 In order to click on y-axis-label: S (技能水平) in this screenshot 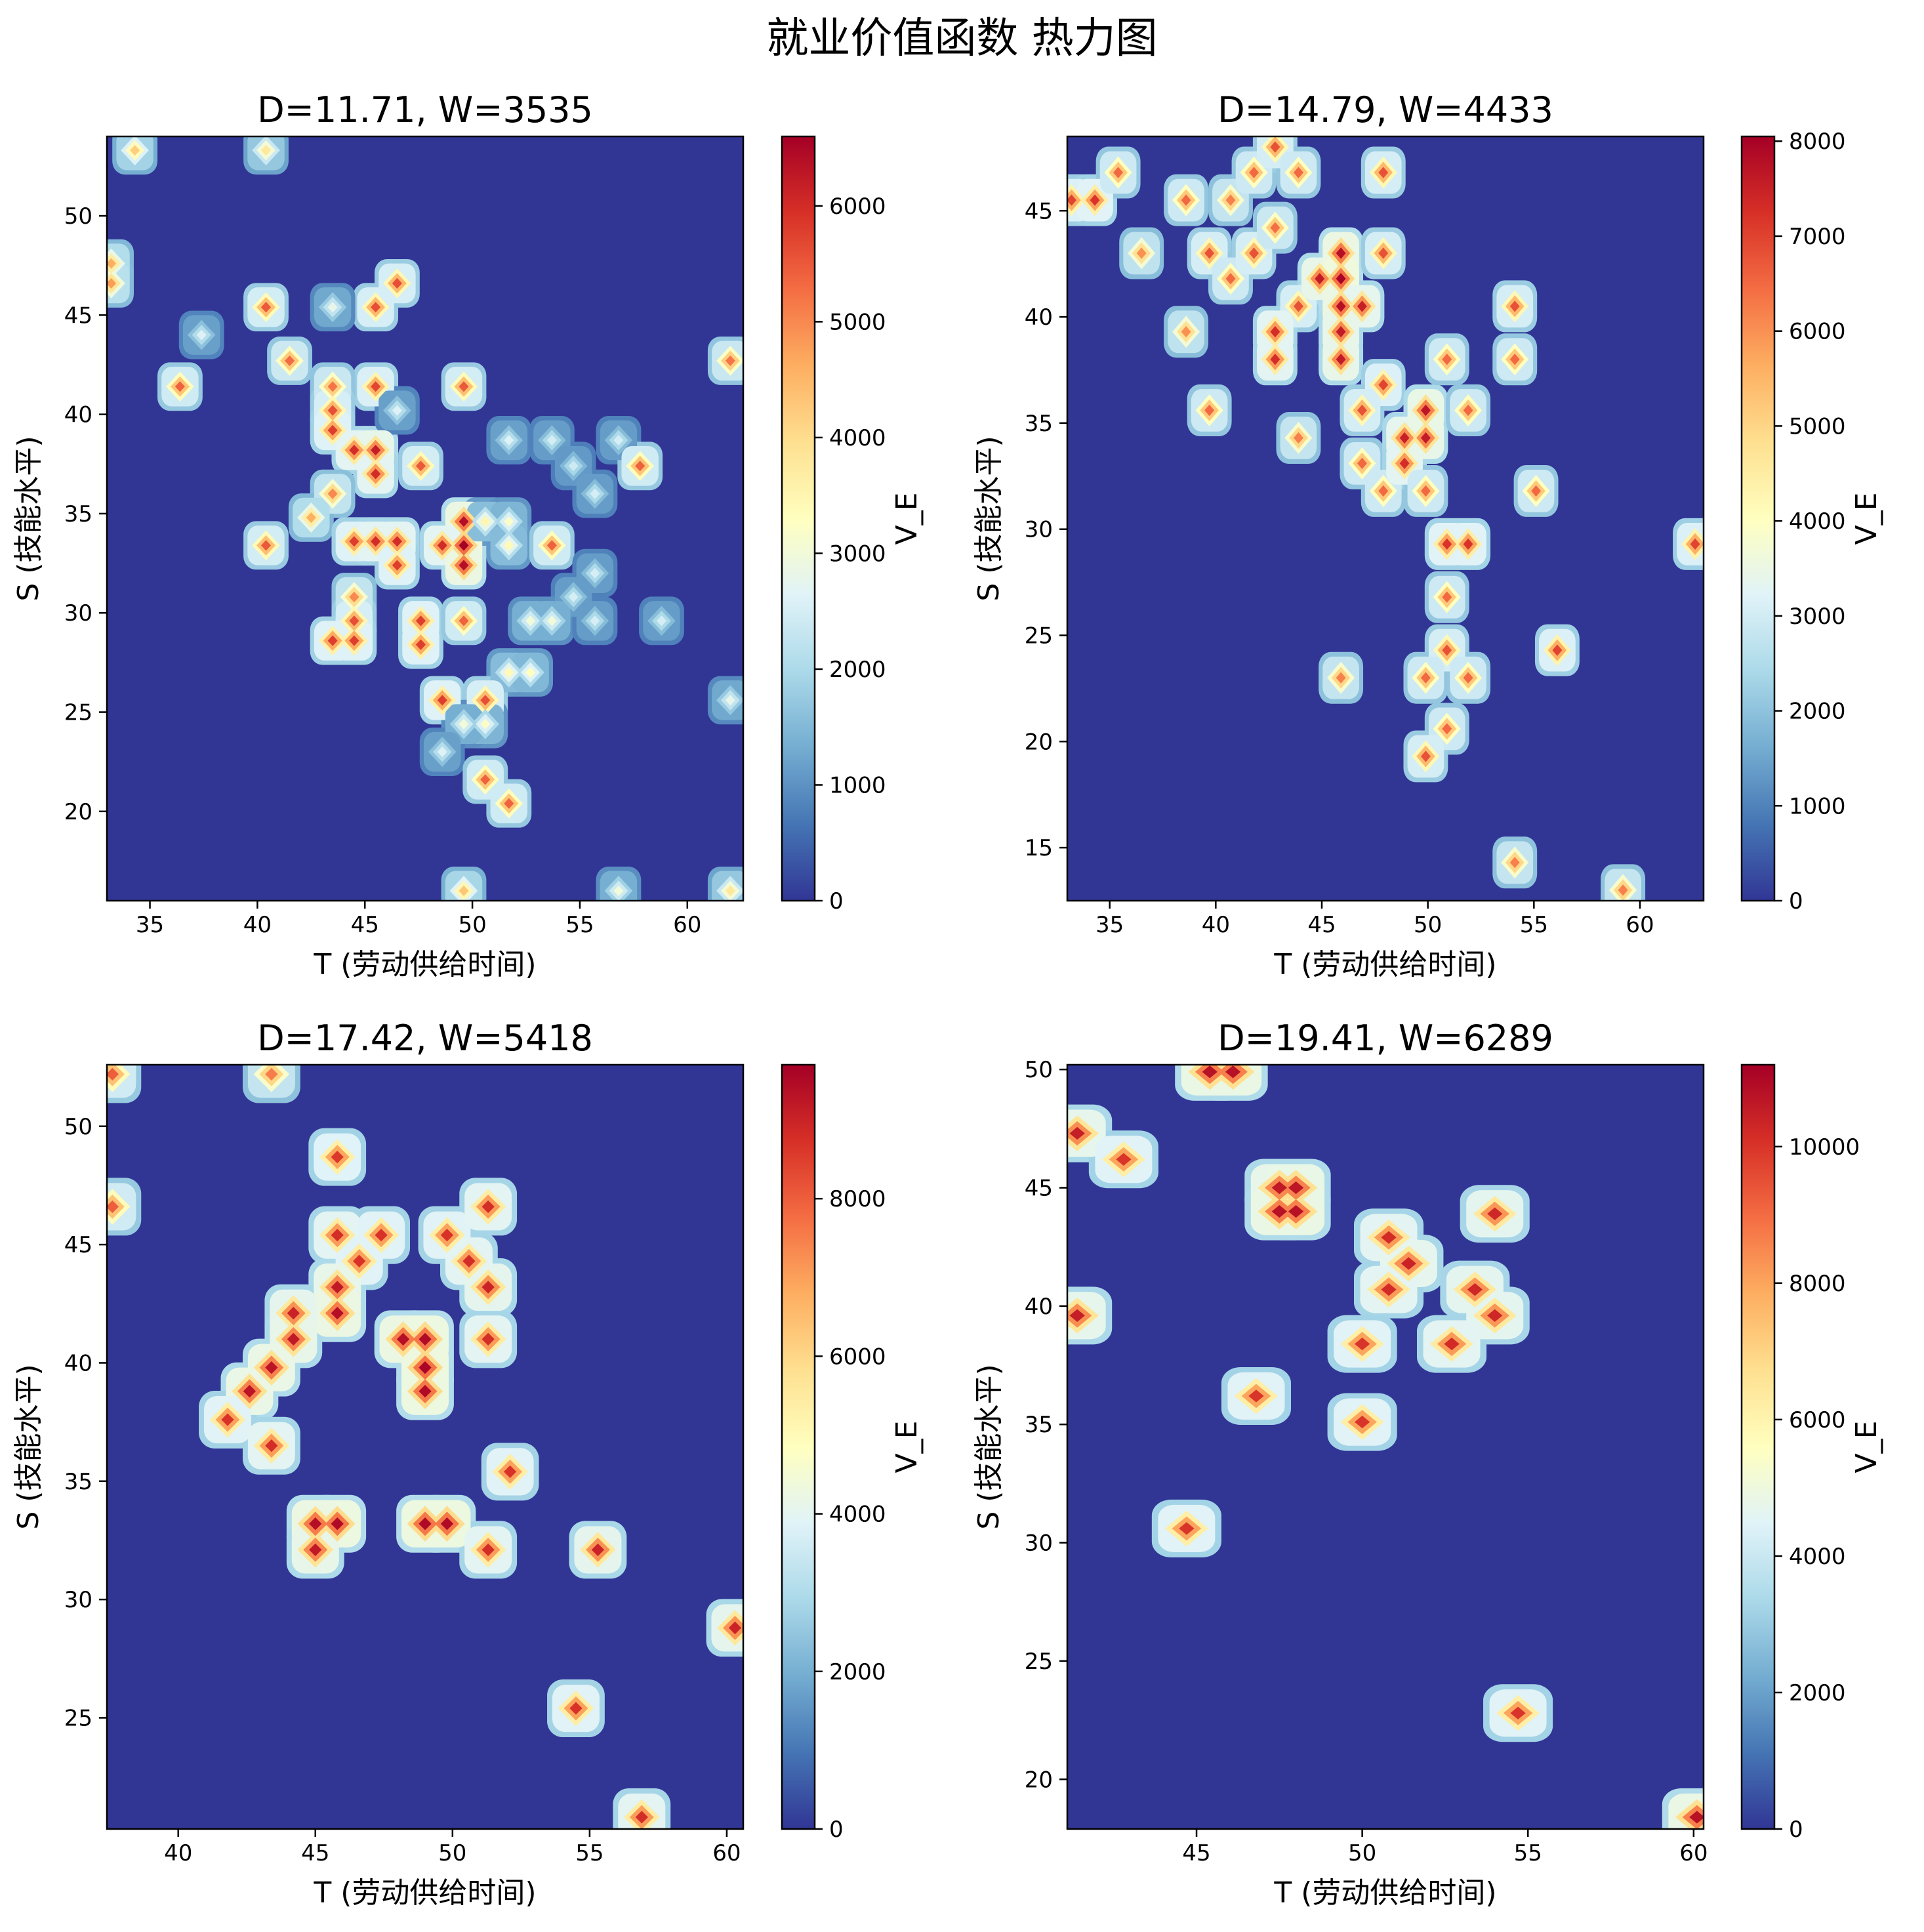, I will do `click(989, 1446)`.